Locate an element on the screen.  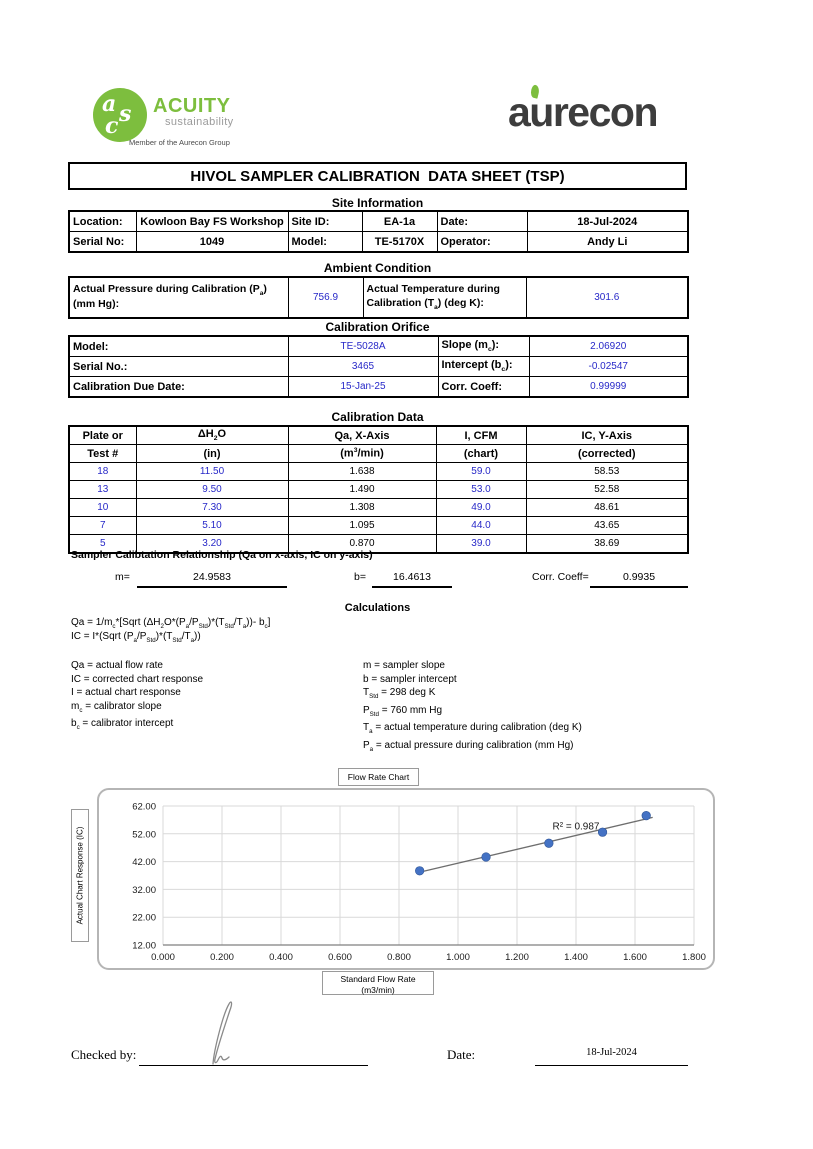
svg-text: 22.00 is located at coordinates (144, 918).